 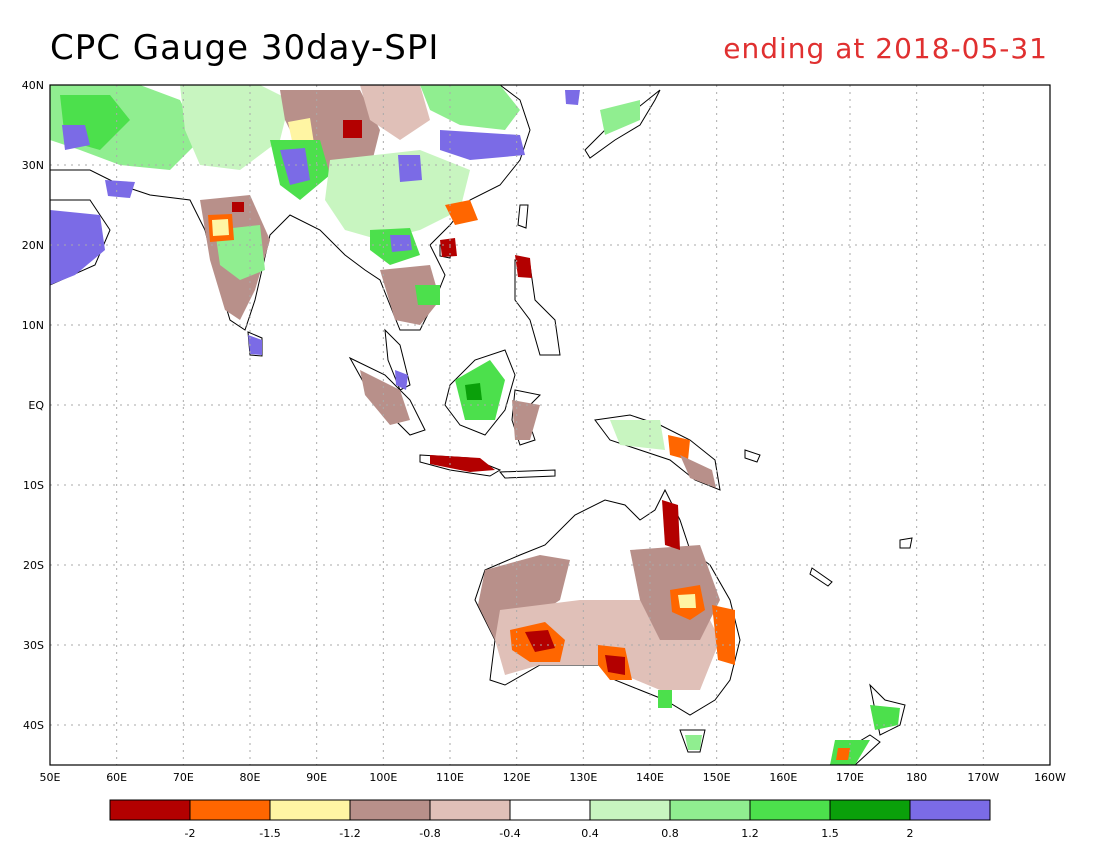 I want to click on landmass-taiwan, so click(x=523, y=216).